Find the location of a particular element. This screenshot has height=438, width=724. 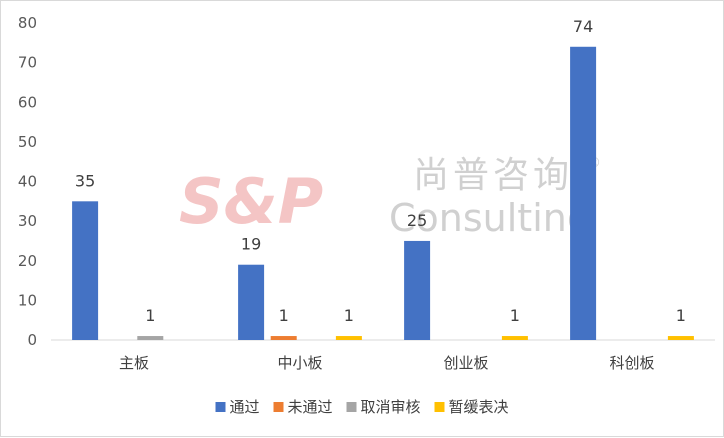

legend: 通过 未通过 取消审核 暂缓表决 is located at coordinates (362, 407).